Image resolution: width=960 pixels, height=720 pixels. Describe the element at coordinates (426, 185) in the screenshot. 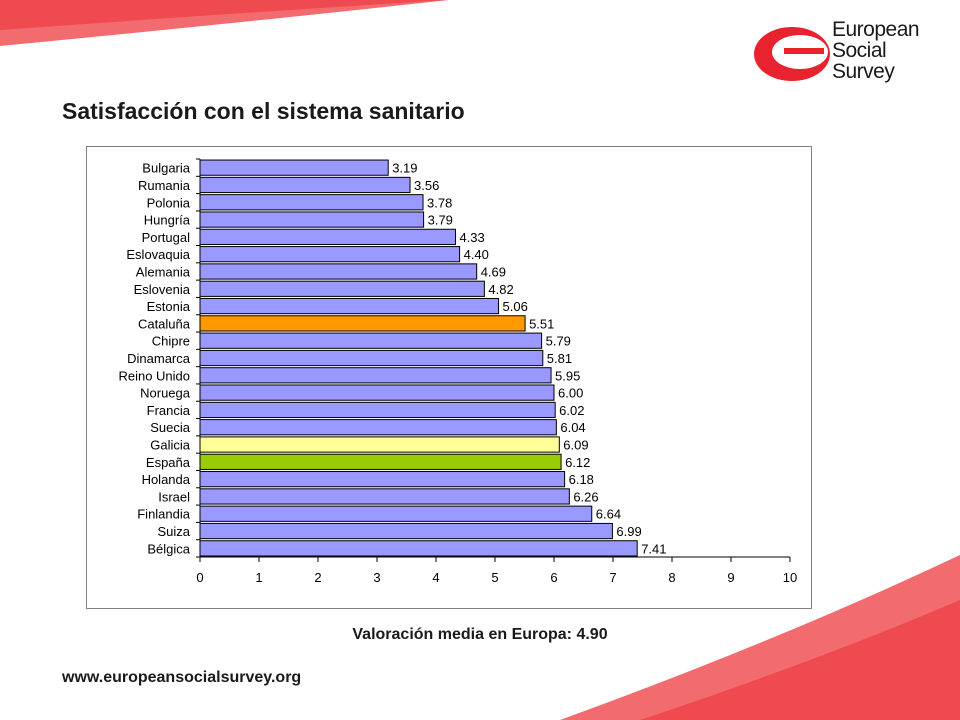

I see `data-label: 3.56` at that location.